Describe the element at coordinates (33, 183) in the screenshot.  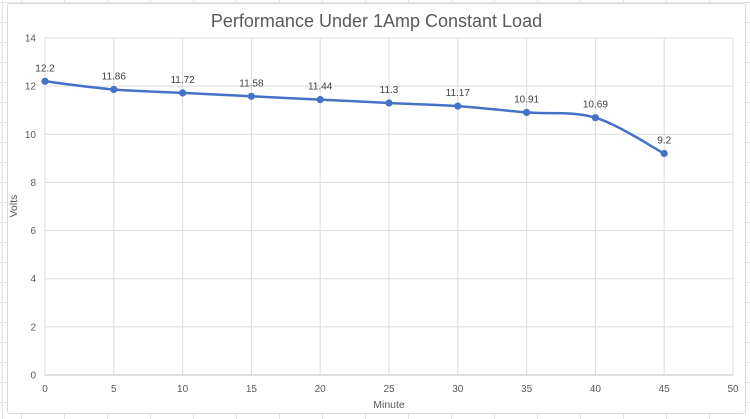
I see `svg-text: 8` at that location.